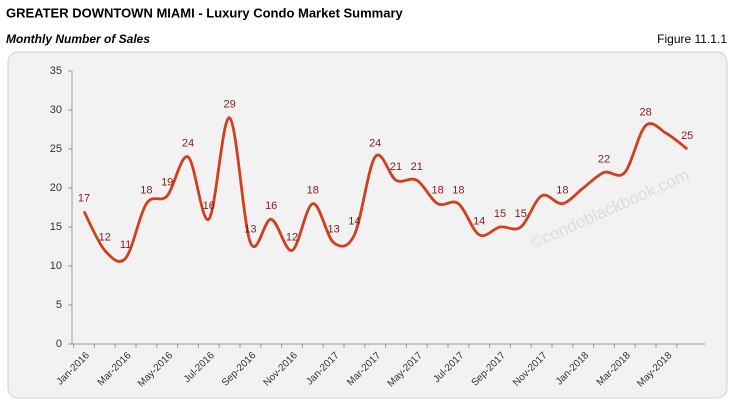  Describe the element at coordinates (56, 227) in the screenshot. I see `y-tick-label: 15` at that location.